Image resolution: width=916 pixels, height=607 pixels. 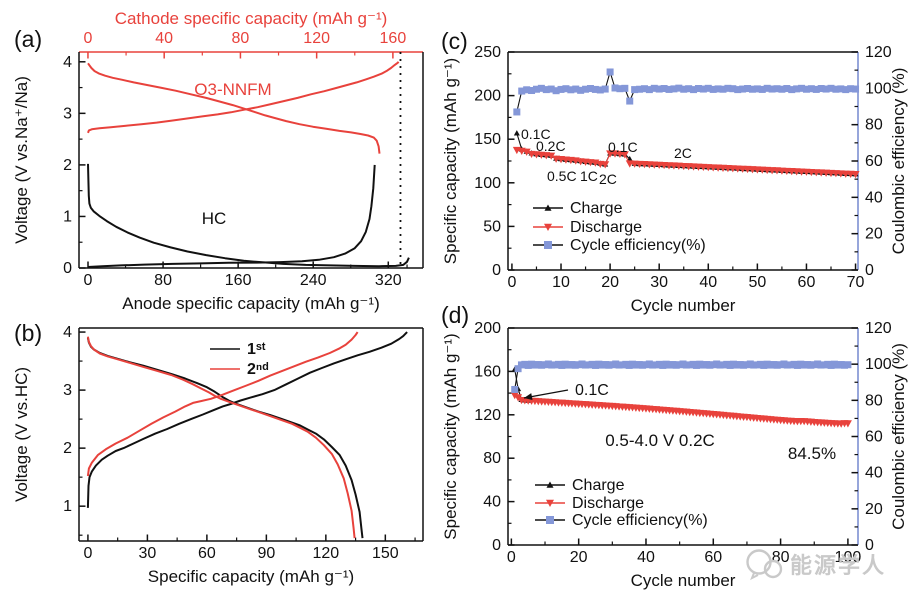 I want to click on watermark-logo-icon, so click(x=764, y=565).